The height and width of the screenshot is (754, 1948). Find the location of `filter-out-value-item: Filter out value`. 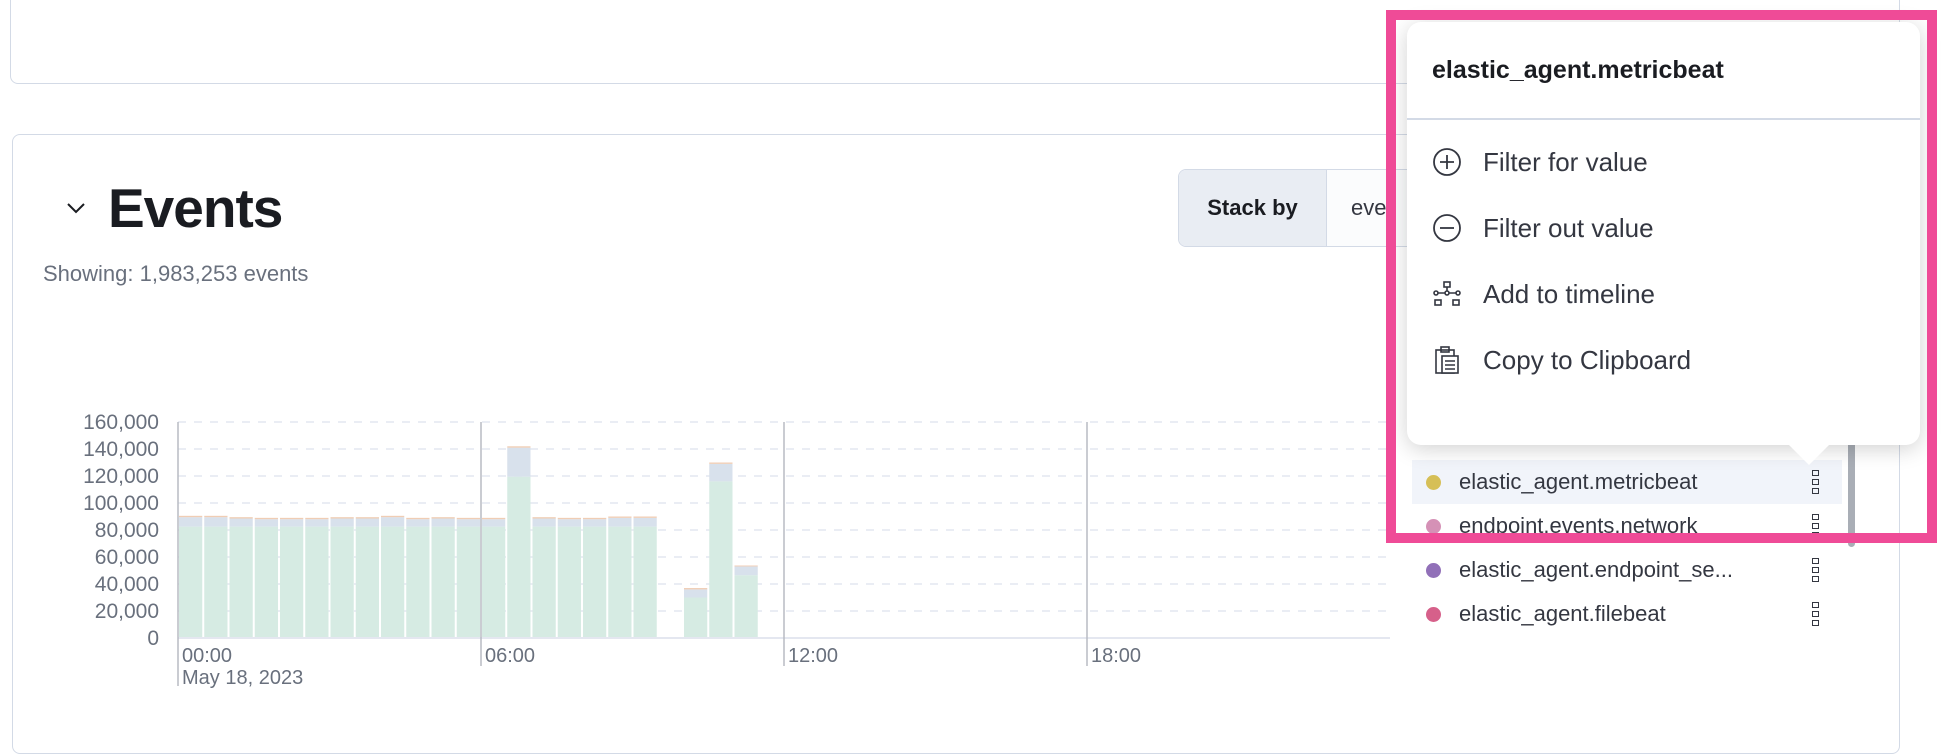

filter-out-value-item: Filter out value is located at coordinates (1663, 228).